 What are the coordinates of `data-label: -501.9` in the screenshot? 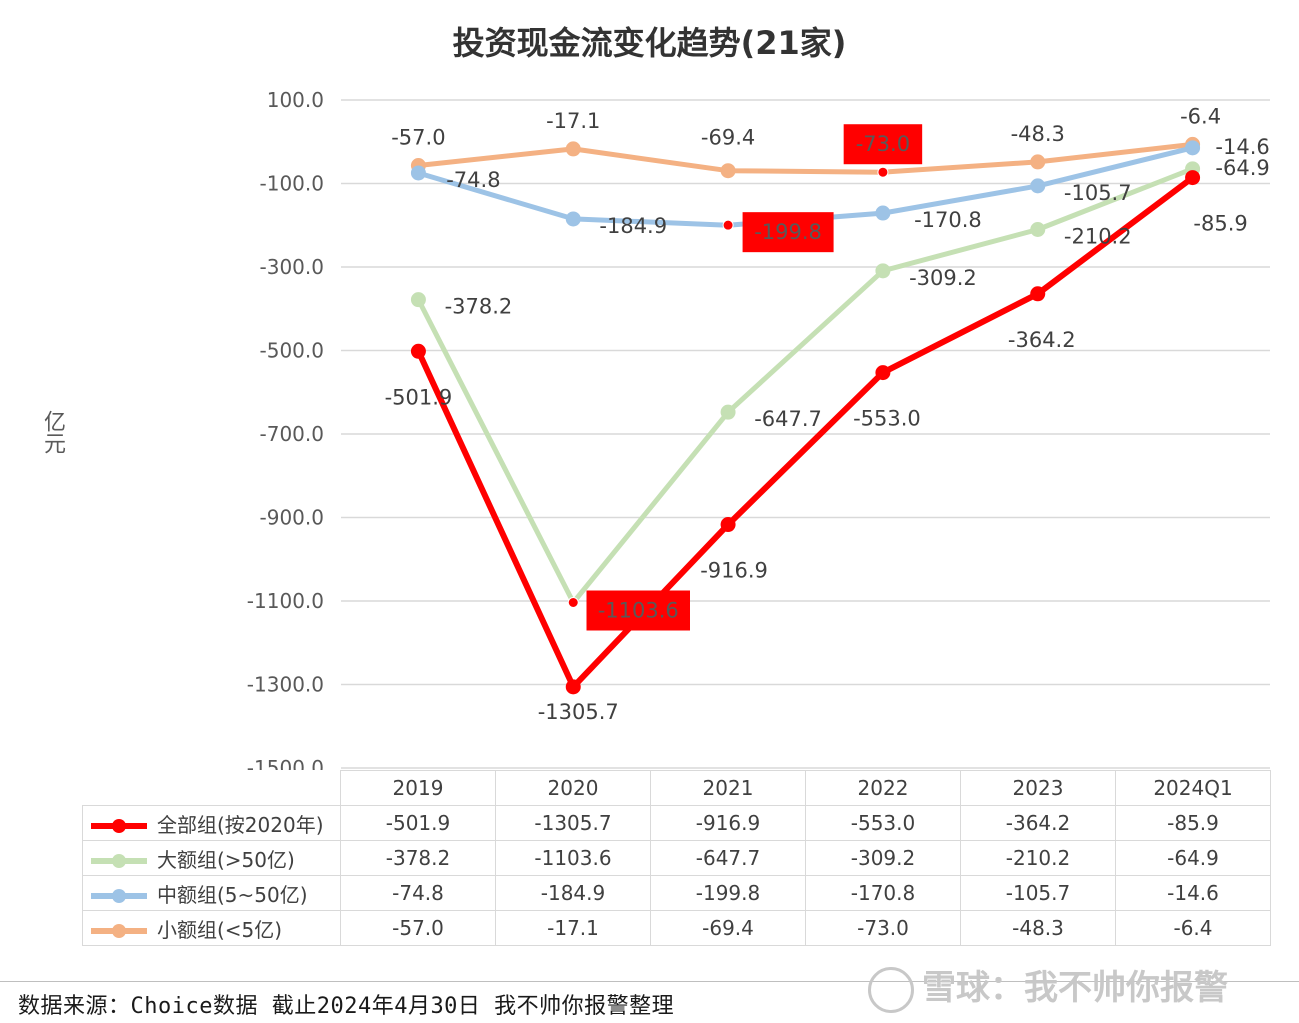 It's located at (419, 397).